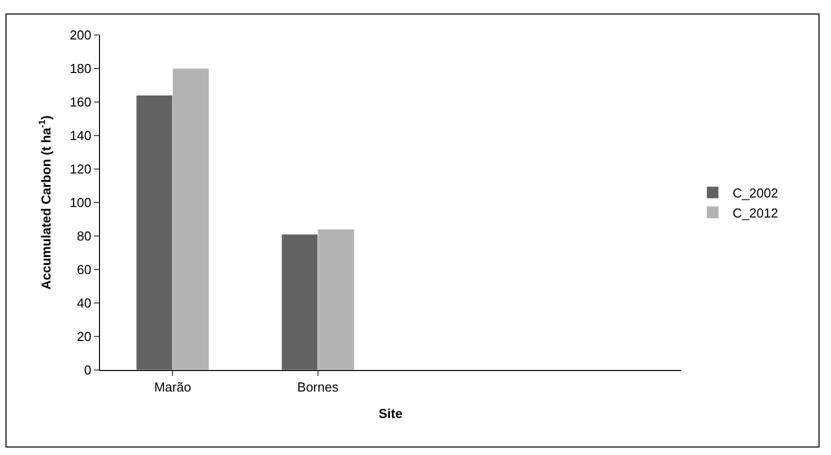 This screenshot has width=831, height=455. What do you see at coordinates (755, 212) in the screenshot?
I see `legend-label: C_2012` at bounding box center [755, 212].